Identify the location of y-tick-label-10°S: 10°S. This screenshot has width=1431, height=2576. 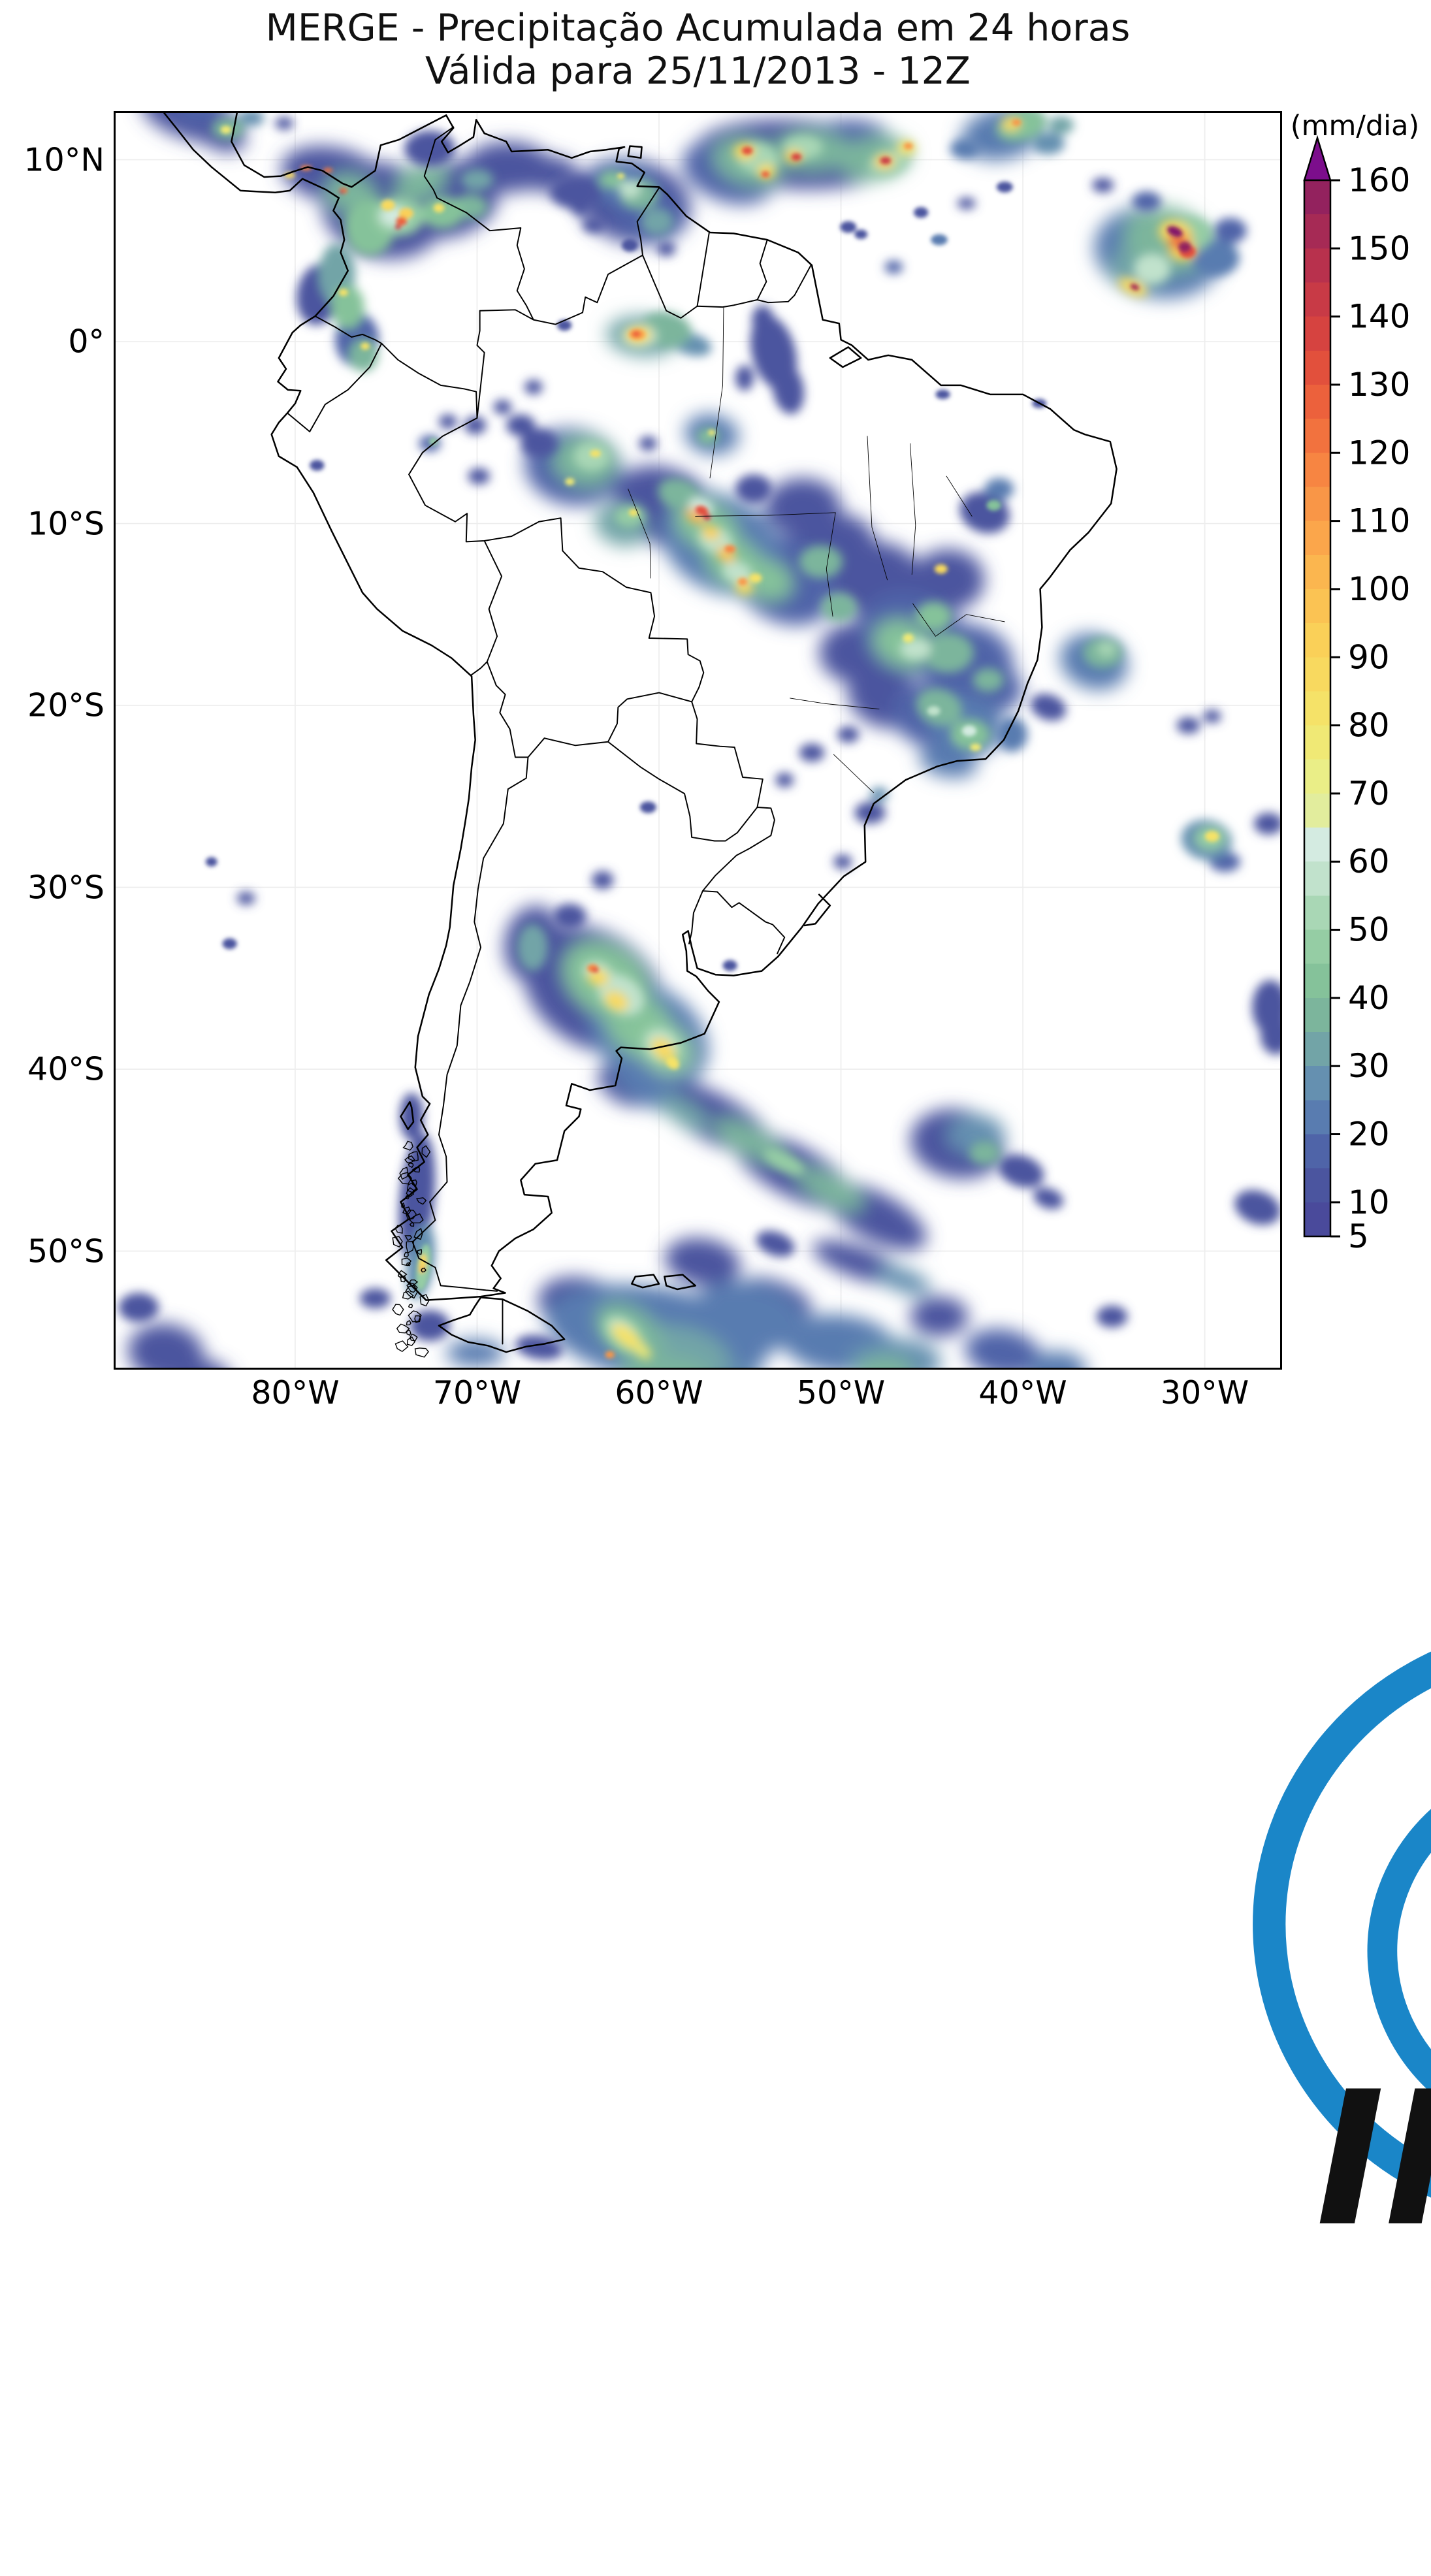
(66, 523).